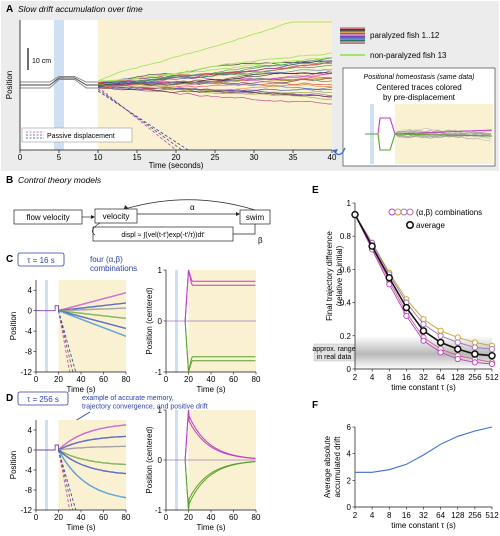 This screenshot has width=500, height=536. What do you see at coordinates (81, 517) in the screenshot?
I see `plot-d-left-x-tick-label: 40` at bounding box center [81, 517].